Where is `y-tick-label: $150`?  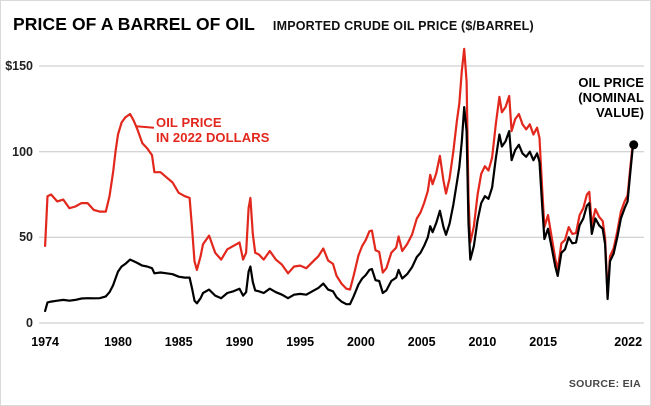
y-tick-label: $150 is located at coordinates (17, 66).